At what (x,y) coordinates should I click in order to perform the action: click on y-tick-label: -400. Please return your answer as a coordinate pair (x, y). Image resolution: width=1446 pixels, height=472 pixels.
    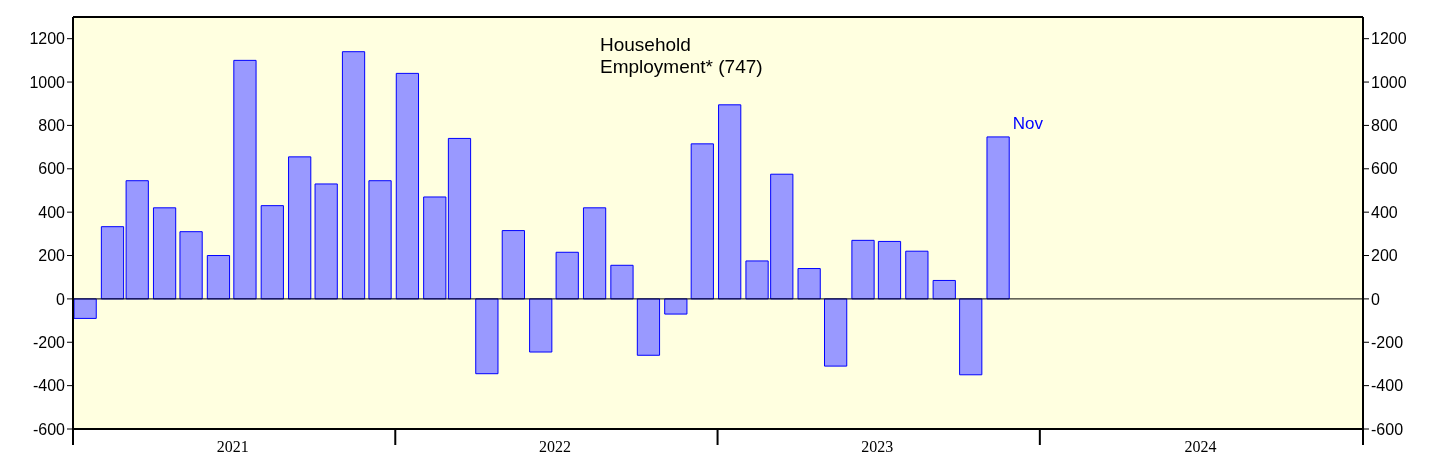
    Looking at the image, I should click on (49, 386).